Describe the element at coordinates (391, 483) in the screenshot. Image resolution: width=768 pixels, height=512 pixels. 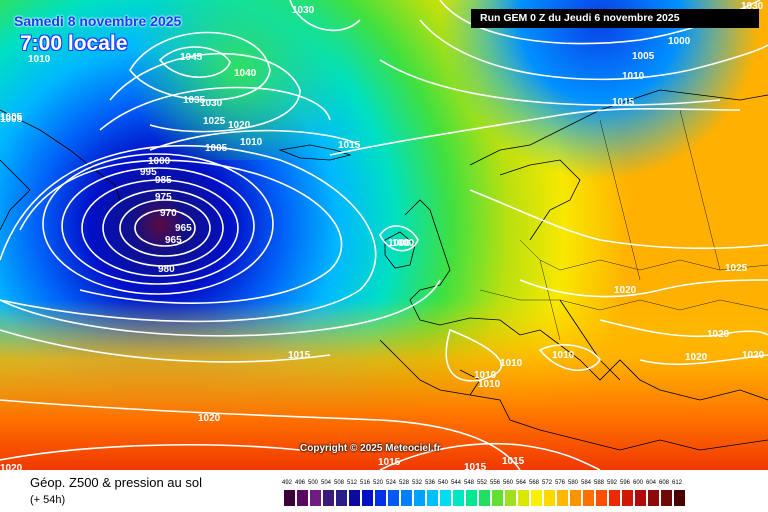
I see `legend-label: 524` at that location.